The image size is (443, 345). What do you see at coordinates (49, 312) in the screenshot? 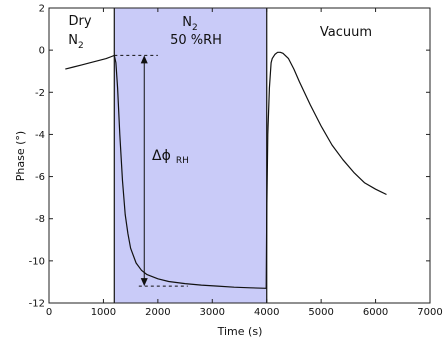
I see `x-tick-label: 0` at bounding box center [49, 312].